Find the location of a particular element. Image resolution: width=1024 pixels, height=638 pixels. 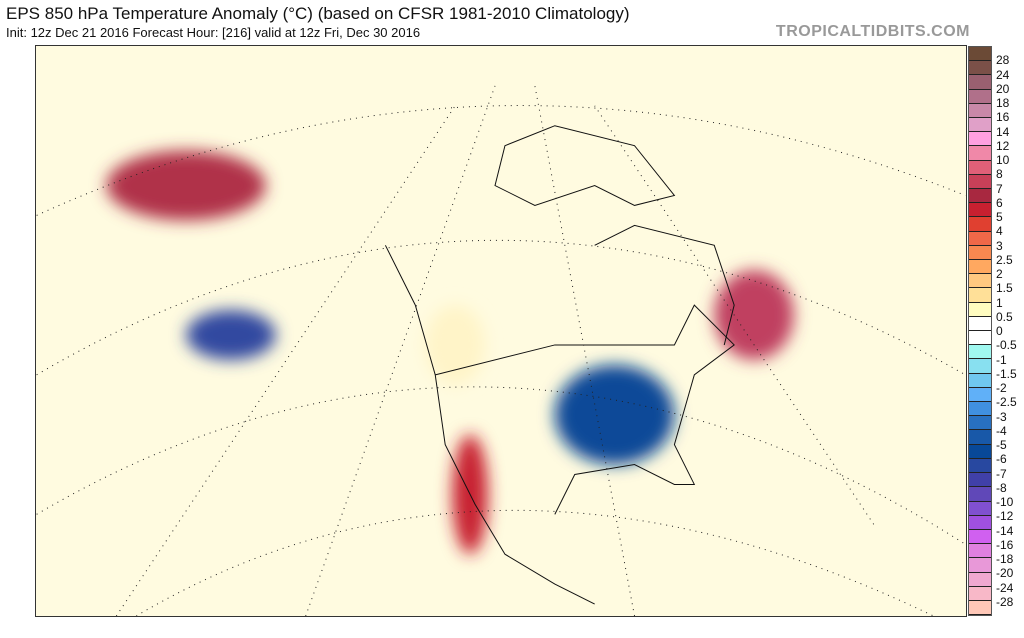

colorbar-label: 18 is located at coordinates (1003, 103).